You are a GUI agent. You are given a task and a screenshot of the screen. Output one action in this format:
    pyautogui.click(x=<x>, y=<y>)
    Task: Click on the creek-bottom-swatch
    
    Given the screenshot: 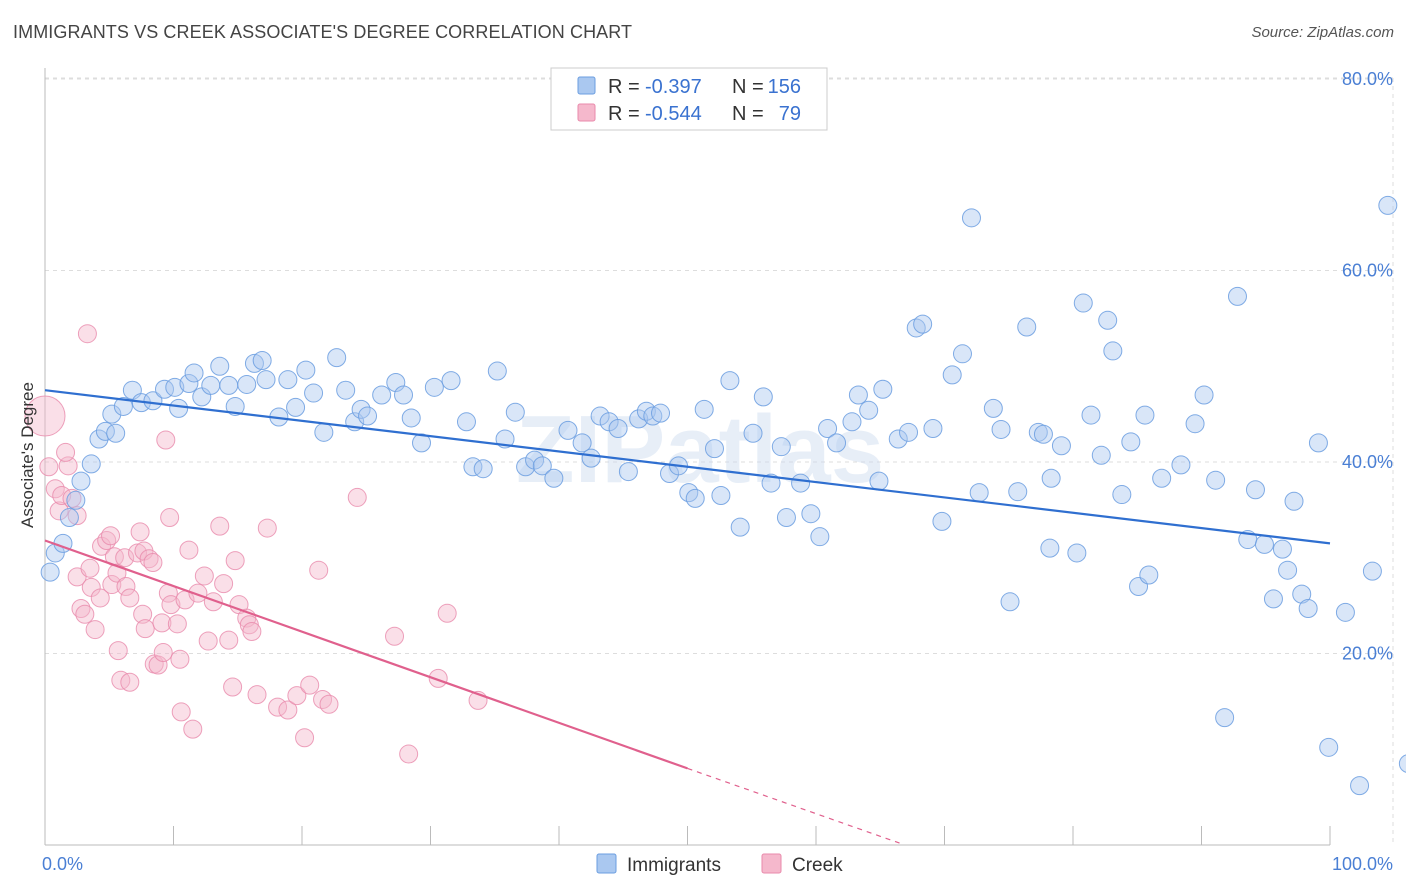 What is the action you would take?
    pyautogui.click(x=771, y=863)
    